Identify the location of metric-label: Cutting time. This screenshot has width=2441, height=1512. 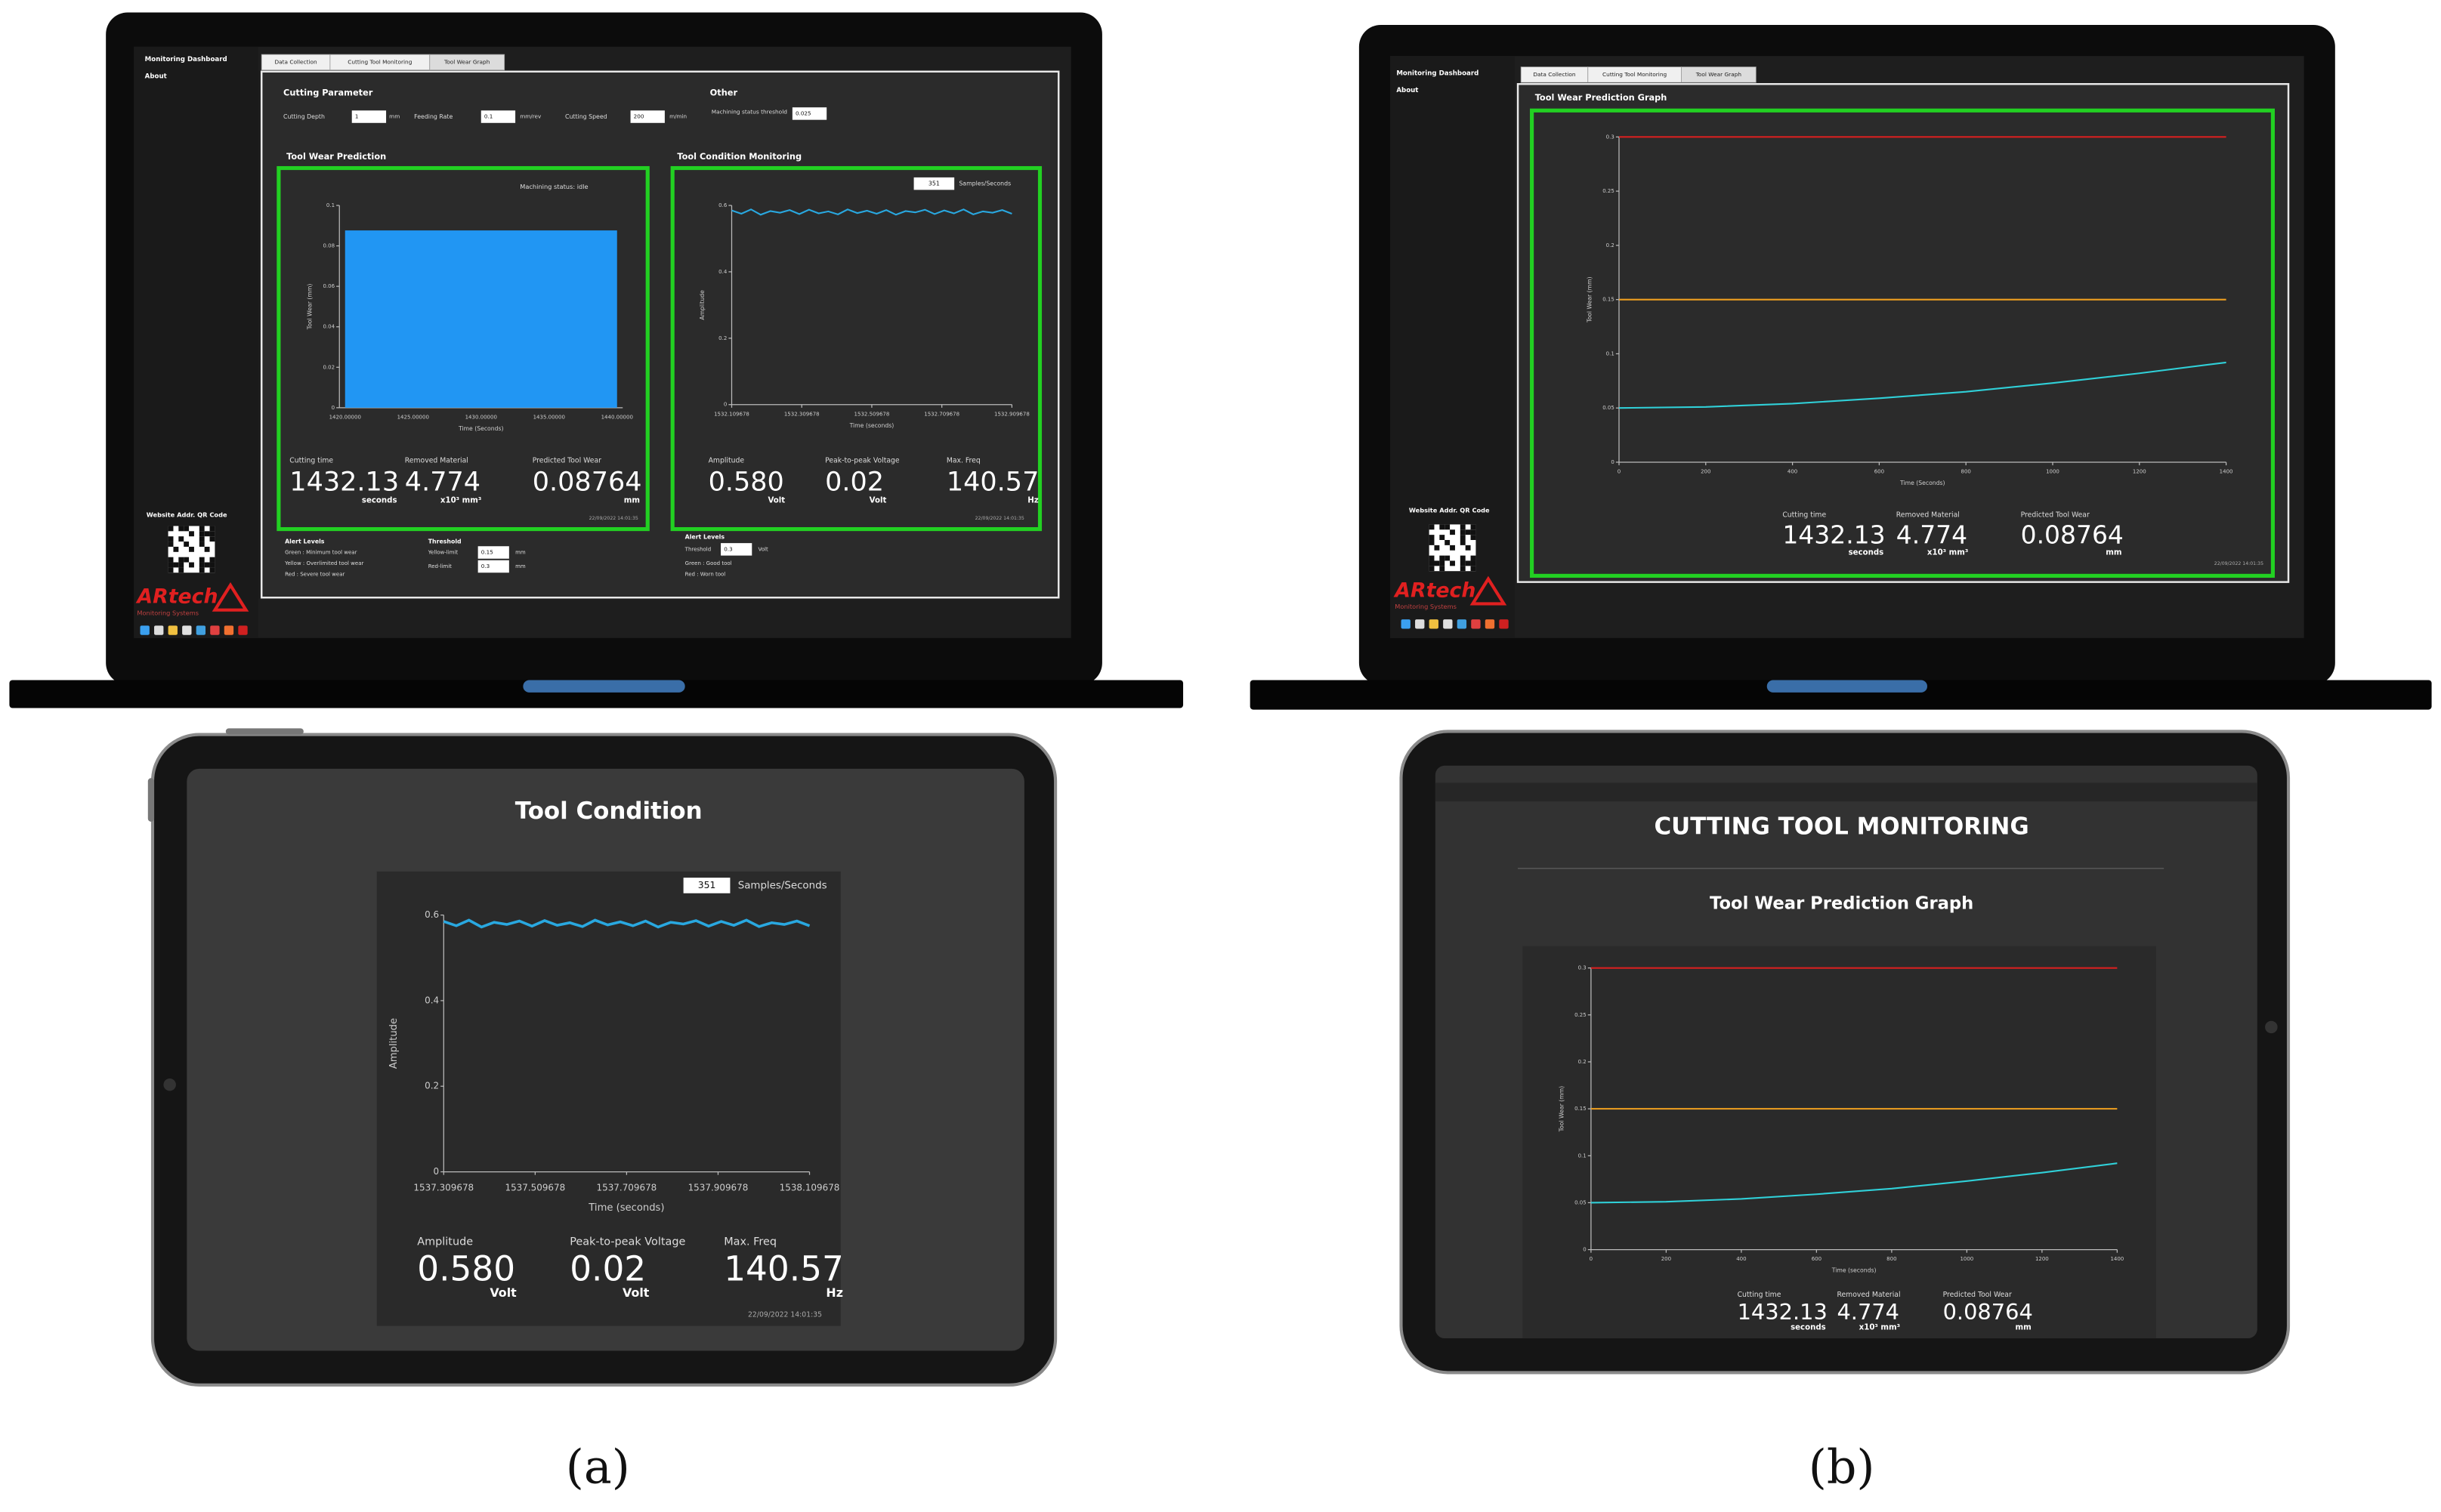
(1804, 515).